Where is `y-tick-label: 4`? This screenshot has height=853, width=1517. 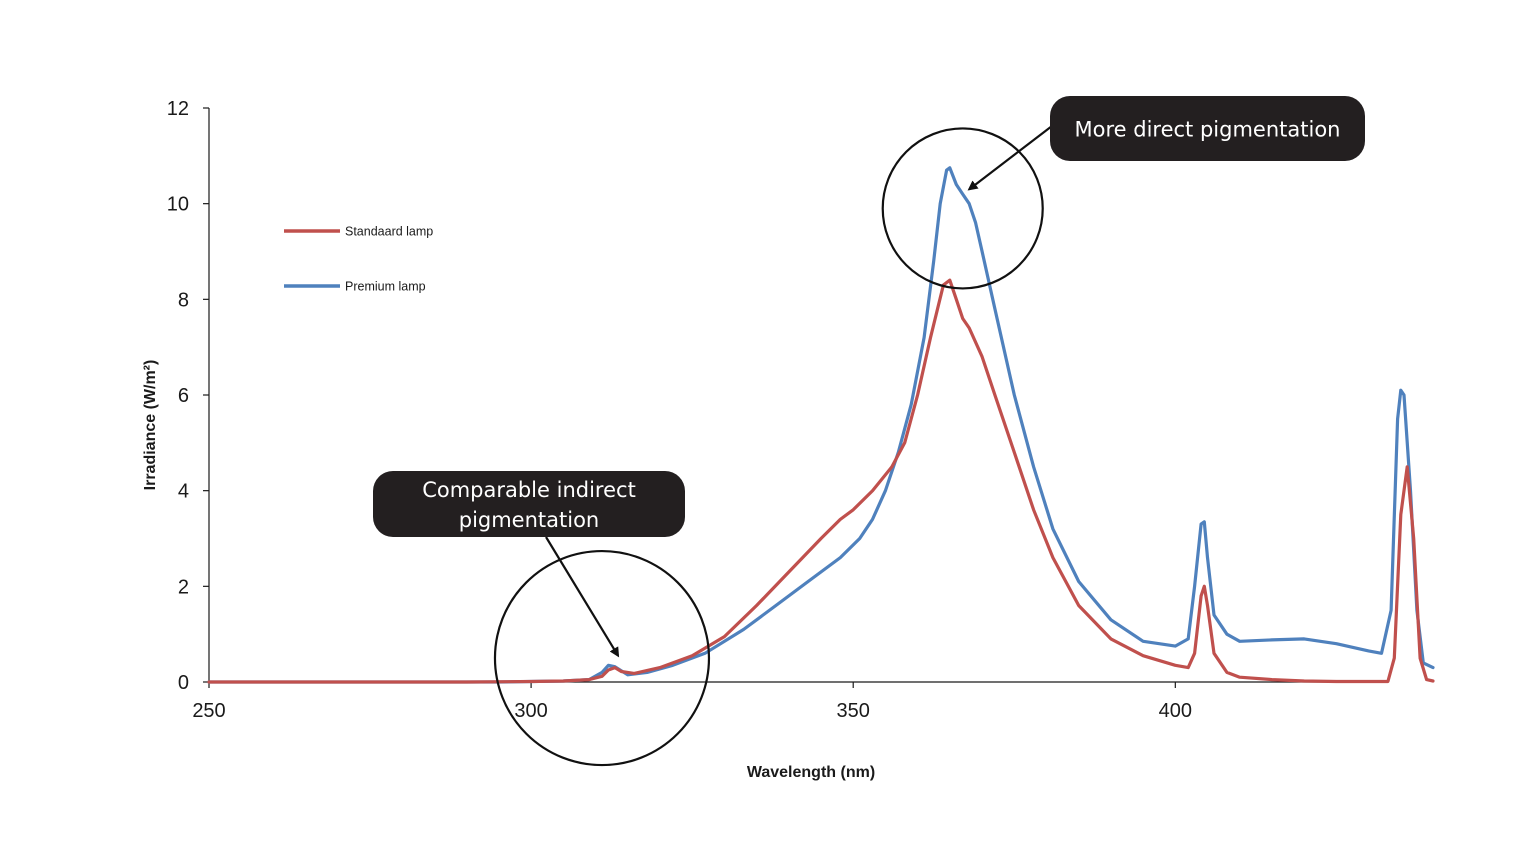
y-tick-label: 4 is located at coordinates (183, 492).